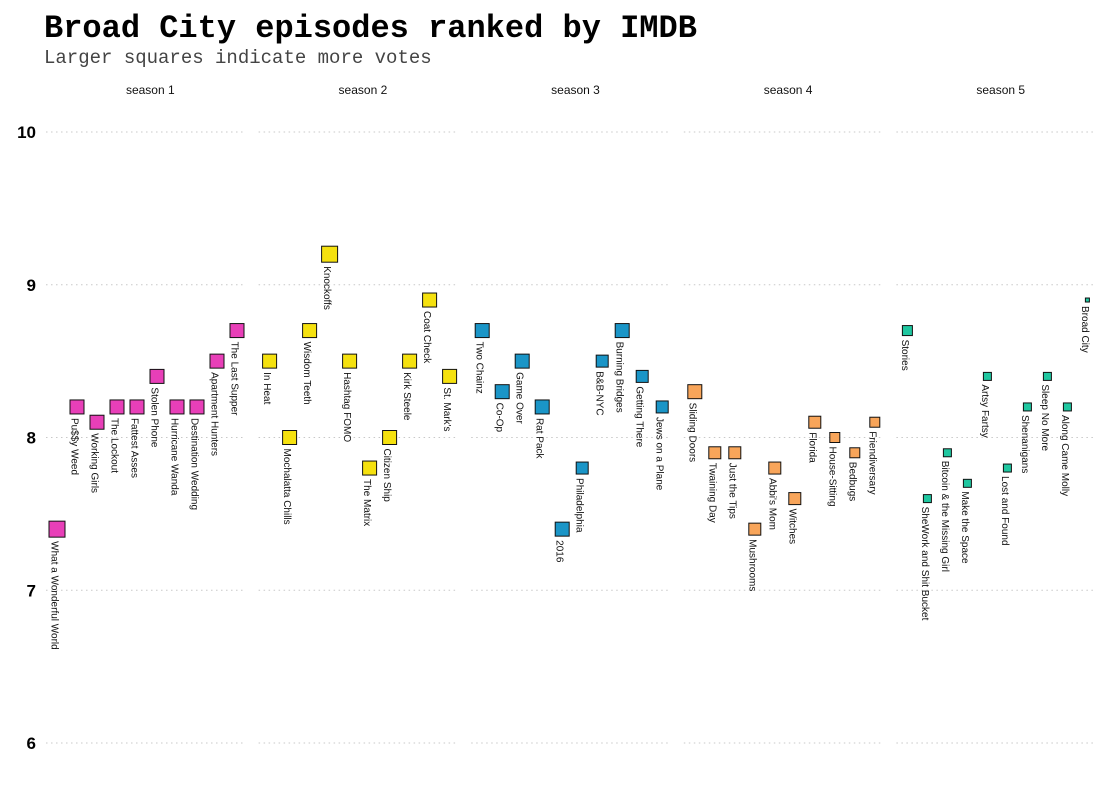  Describe the element at coordinates (214, 414) in the screenshot. I see `episode-label: Apartment Hunters` at that location.